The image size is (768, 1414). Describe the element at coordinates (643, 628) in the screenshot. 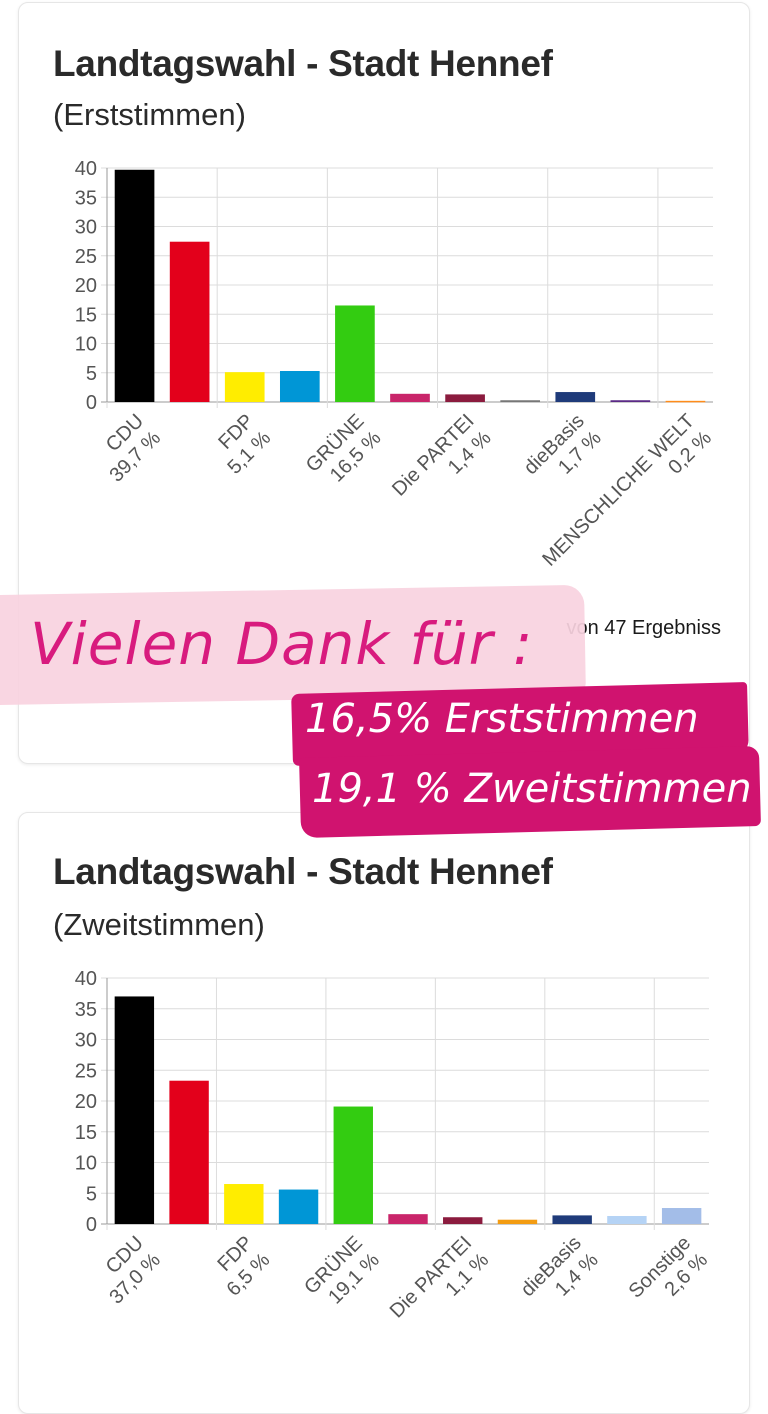

I see `results-count: von 47 Ergebniss` at that location.